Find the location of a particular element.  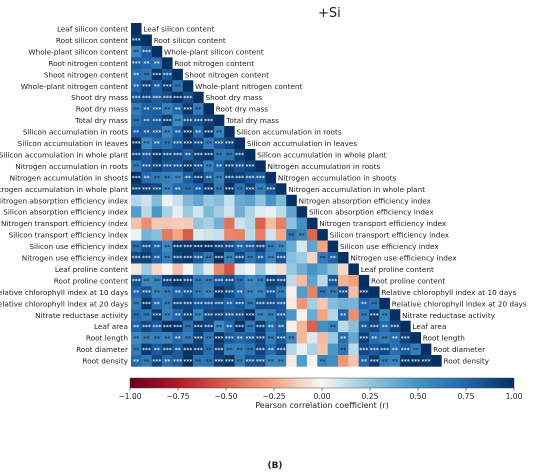

row-label: Relative chlorophyll index at 20 days is located at coordinates (64, 303).